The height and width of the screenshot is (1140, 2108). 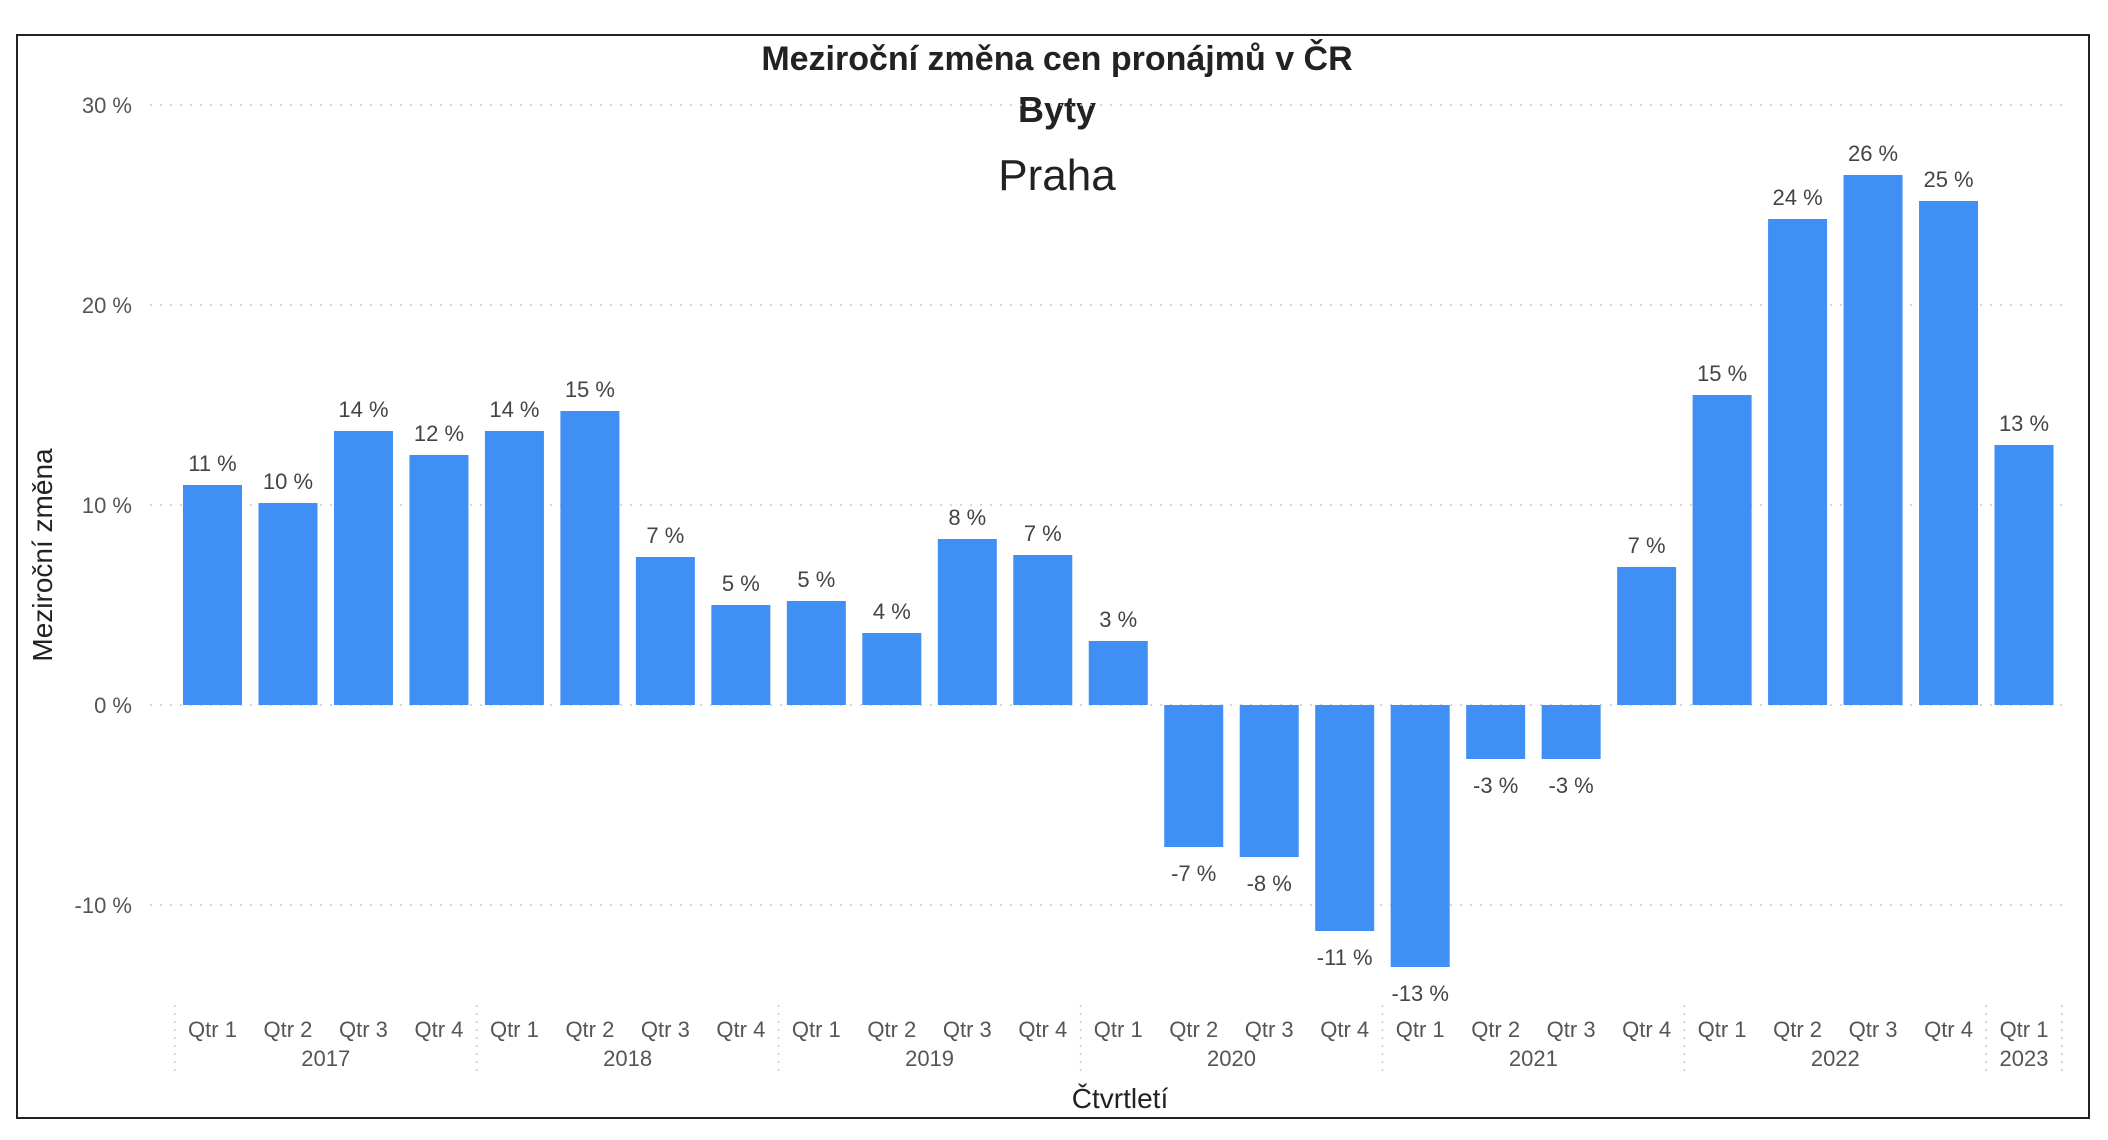 What do you see at coordinates (107, 505) in the screenshot?
I see `y-tick-label: 10 %` at bounding box center [107, 505].